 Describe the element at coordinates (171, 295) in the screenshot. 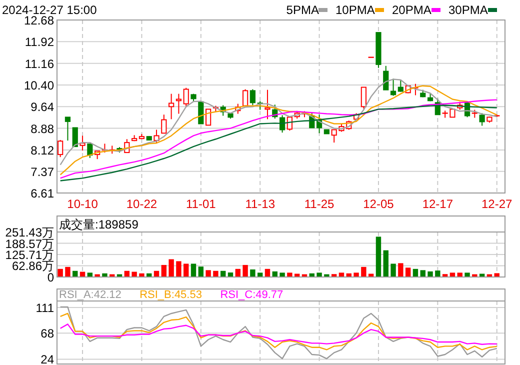

I see `text: RSI_B:45.53` at that location.